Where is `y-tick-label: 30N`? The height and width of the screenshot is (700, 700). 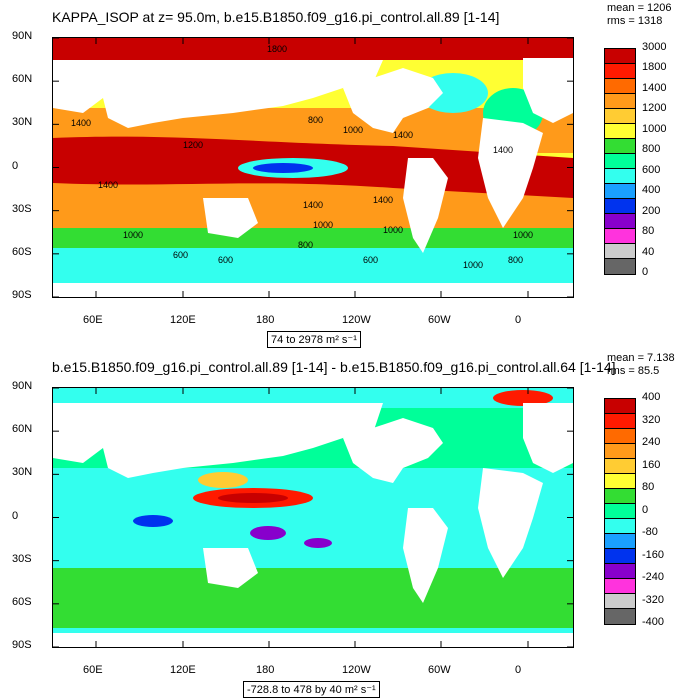
y-tick-label: 30N is located at coordinates (22, 122).